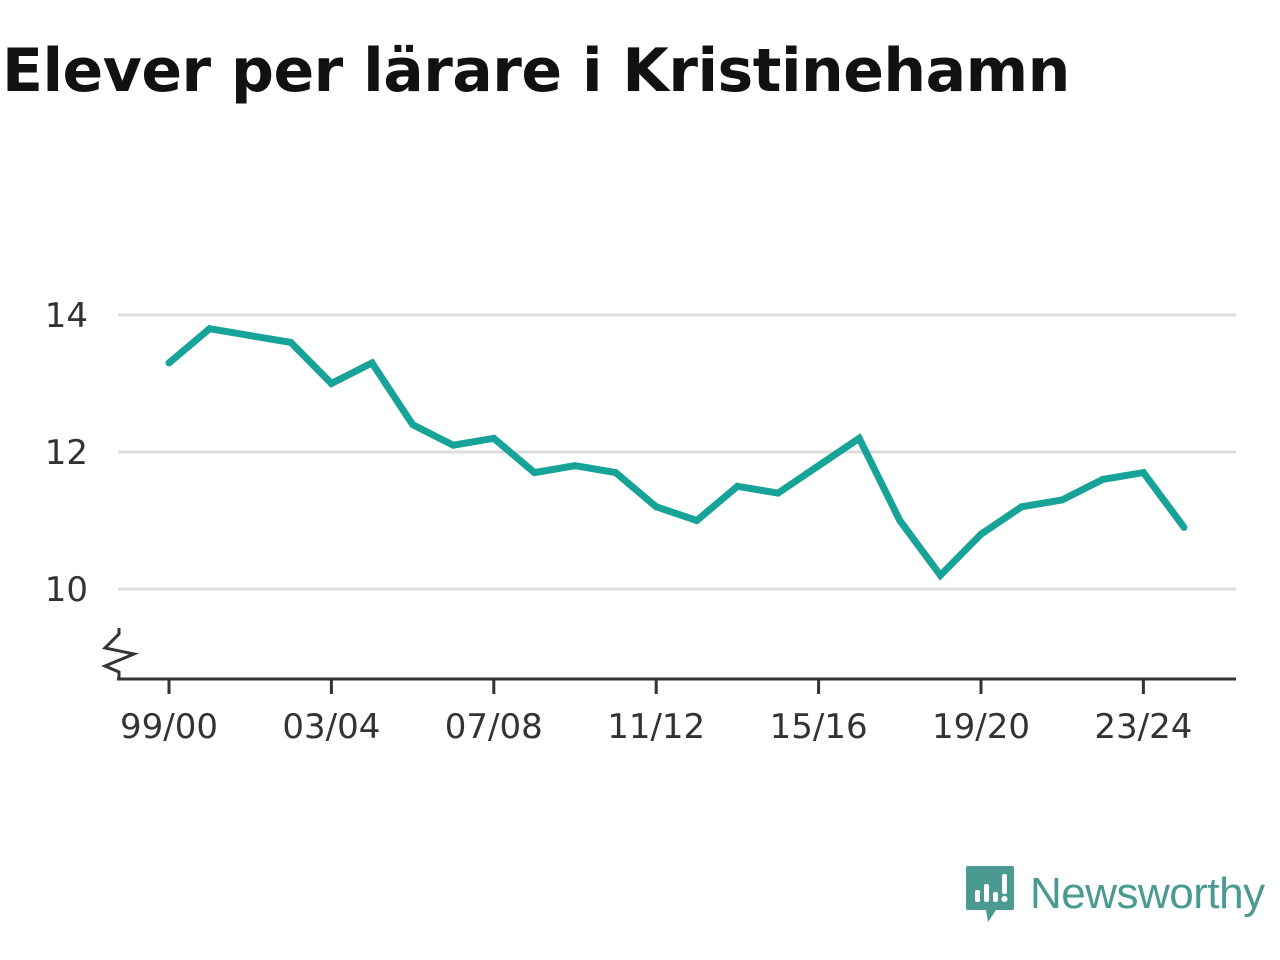 The image size is (1280, 960). Describe the element at coordinates (940, 575) in the screenshot. I see `data-point-18/19` at that location.